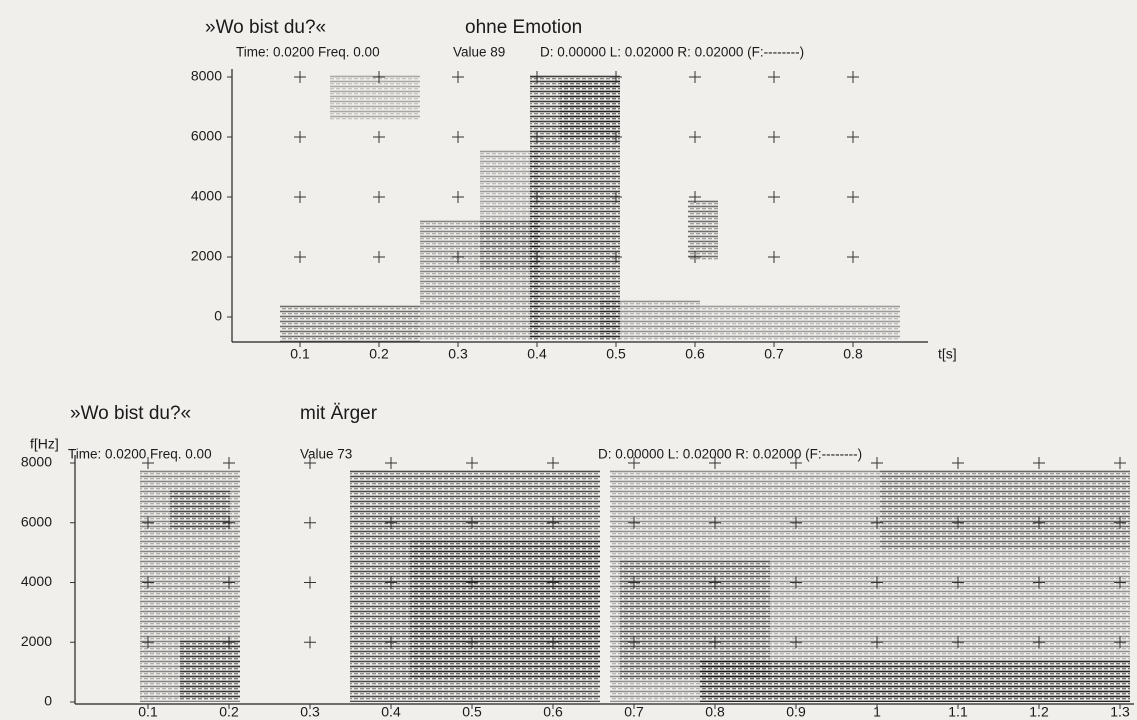 The height and width of the screenshot is (720, 1137). Describe the element at coordinates (1039, 712) in the screenshot. I see `x-tick-label: 1.2` at that location.